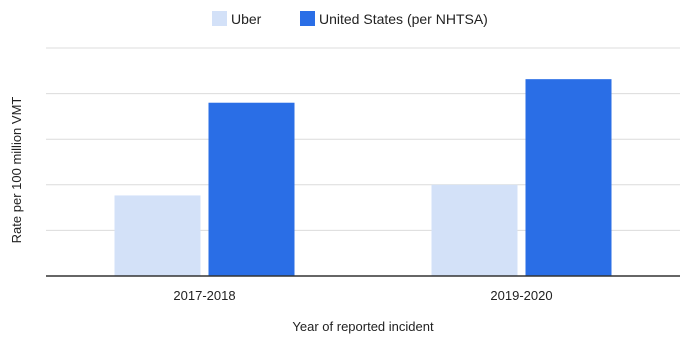 Image resolution: width=687 pixels, height=346 pixels. Describe the element at coordinates (363, 326) in the screenshot. I see `x-axis-label: Year of reported incident` at that location.